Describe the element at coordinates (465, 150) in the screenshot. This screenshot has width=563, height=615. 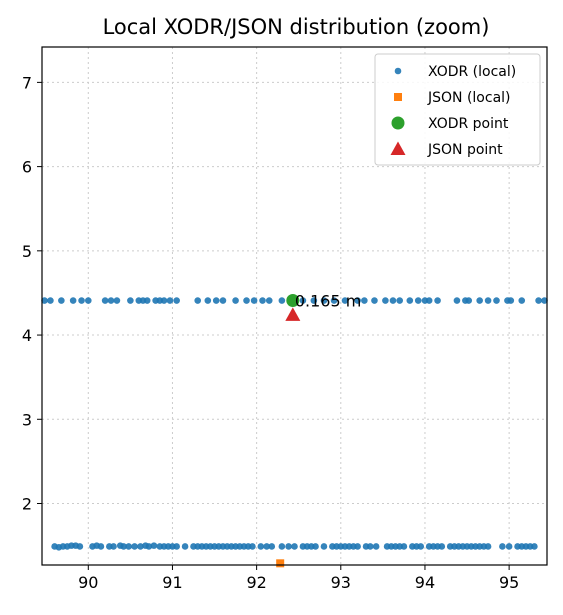
I see `legend-label: JSON point` at that location.